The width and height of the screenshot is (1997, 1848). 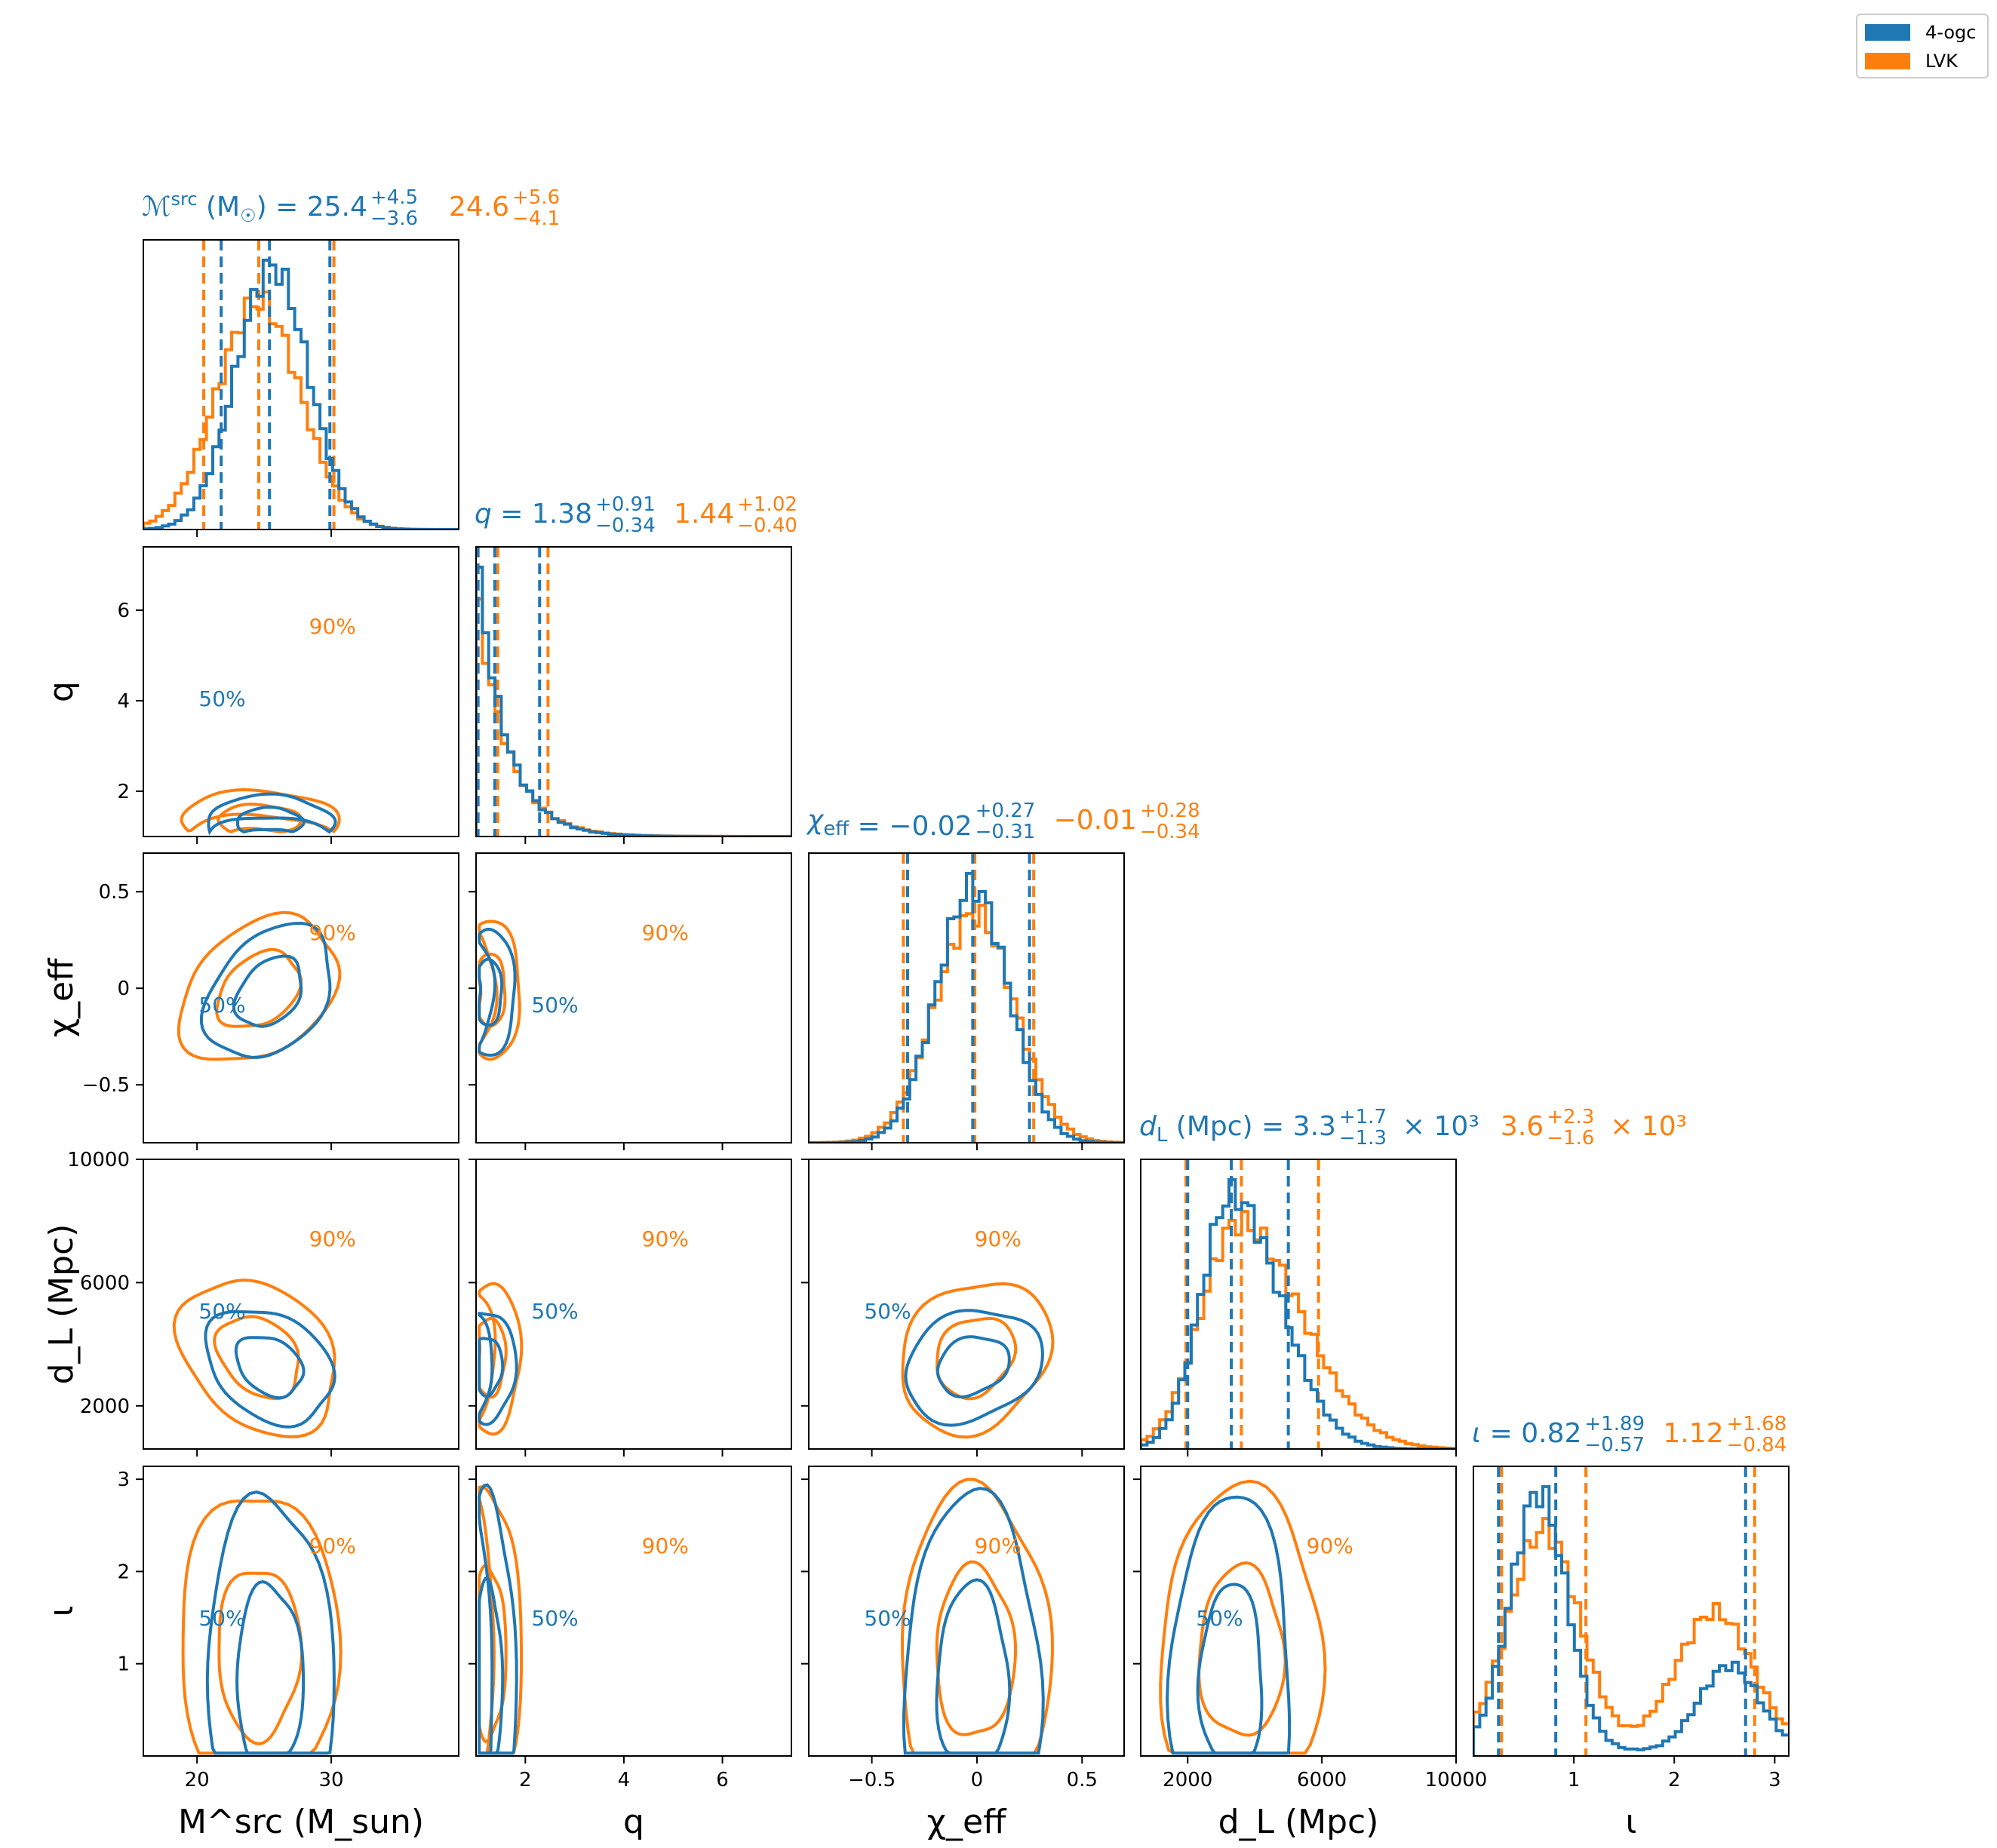 What do you see at coordinates (630, 1653) in the screenshot?
I see `panel-q-iota: 50% 90% 2 4 6 q` at bounding box center [630, 1653].